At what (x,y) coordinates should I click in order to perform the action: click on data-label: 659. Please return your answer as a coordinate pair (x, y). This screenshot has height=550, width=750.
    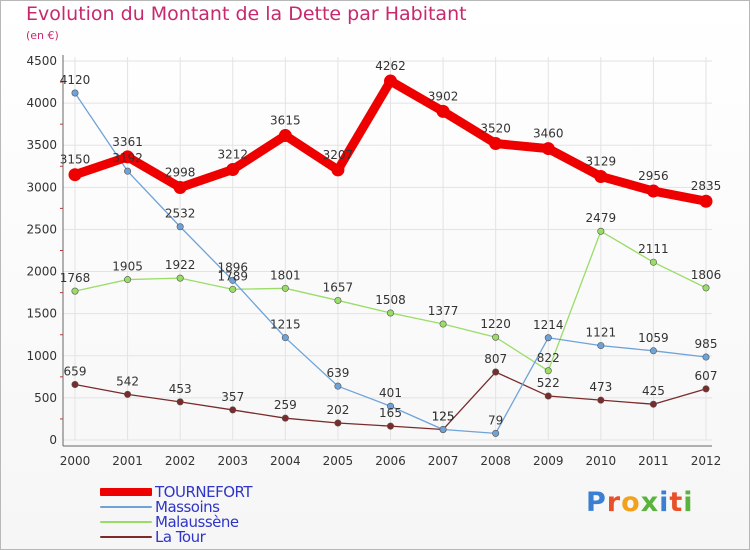
    Looking at the image, I should click on (75, 371).